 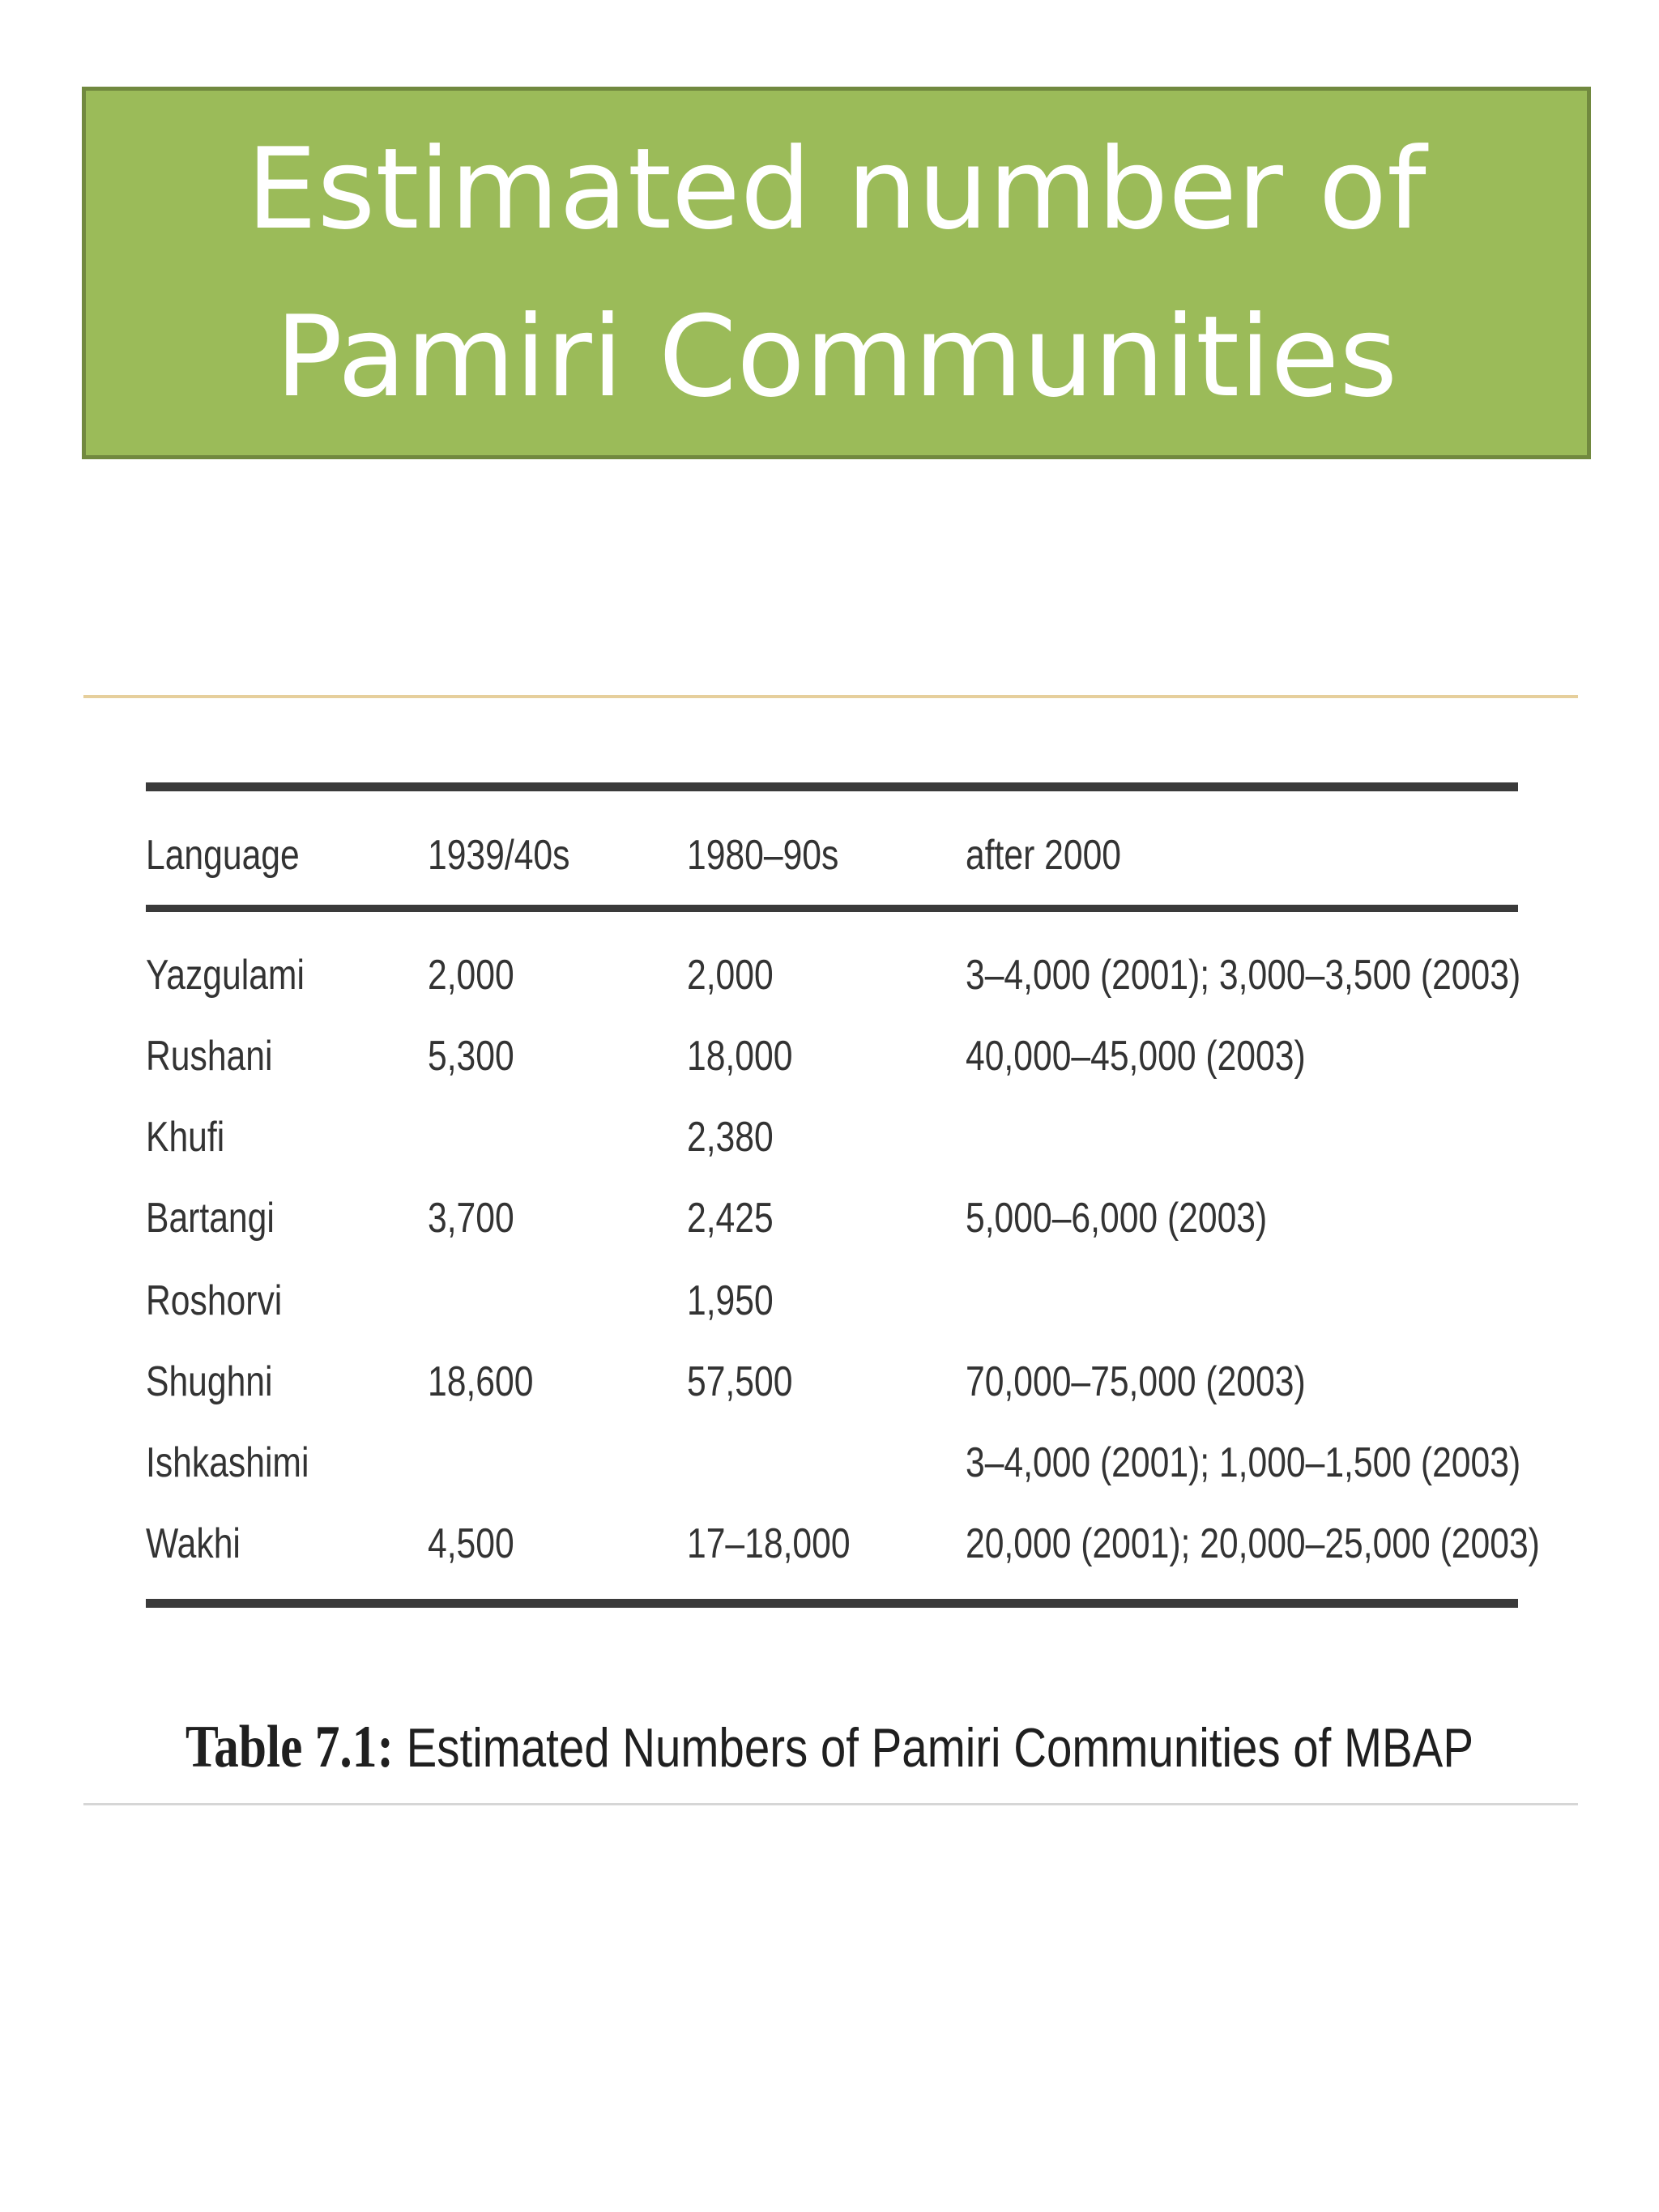 I want to click on table-caption-label: Table 7.1:, so click(x=289, y=1747).